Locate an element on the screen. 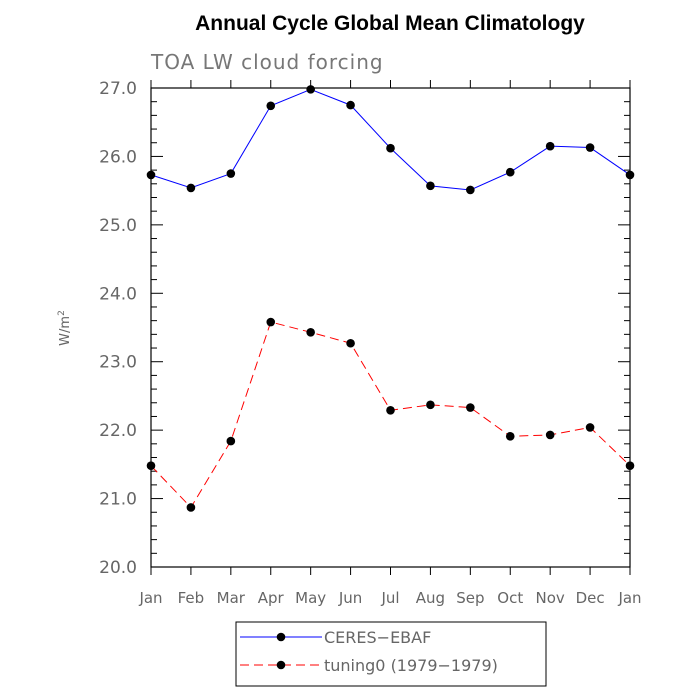  y-axis-label: W/m2 is located at coordinates (65, 328).